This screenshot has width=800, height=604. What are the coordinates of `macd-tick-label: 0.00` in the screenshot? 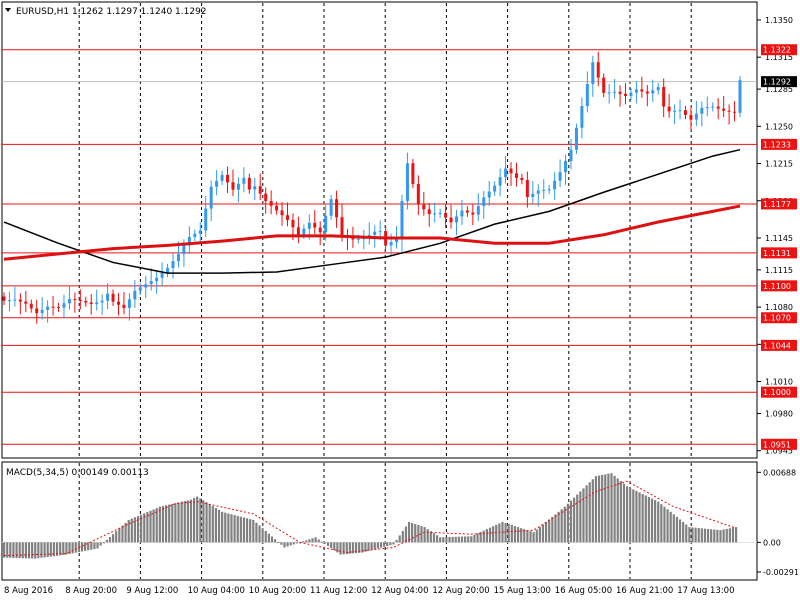 It's located at (772, 542).